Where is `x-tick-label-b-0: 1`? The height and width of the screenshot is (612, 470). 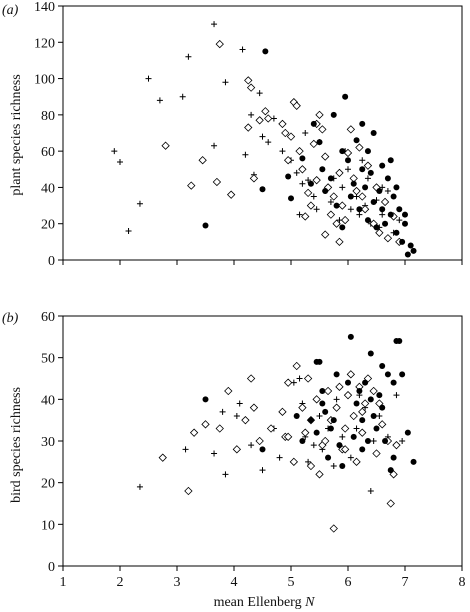 x-tick-label-b-0: 1 is located at coordinates (63, 582).